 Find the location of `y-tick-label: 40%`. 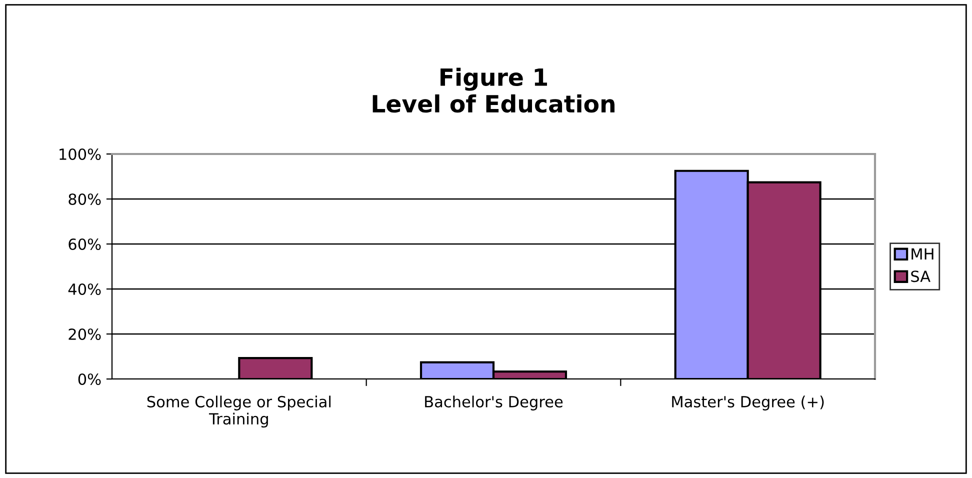

y-tick-label: 40% is located at coordinates (84, 289).